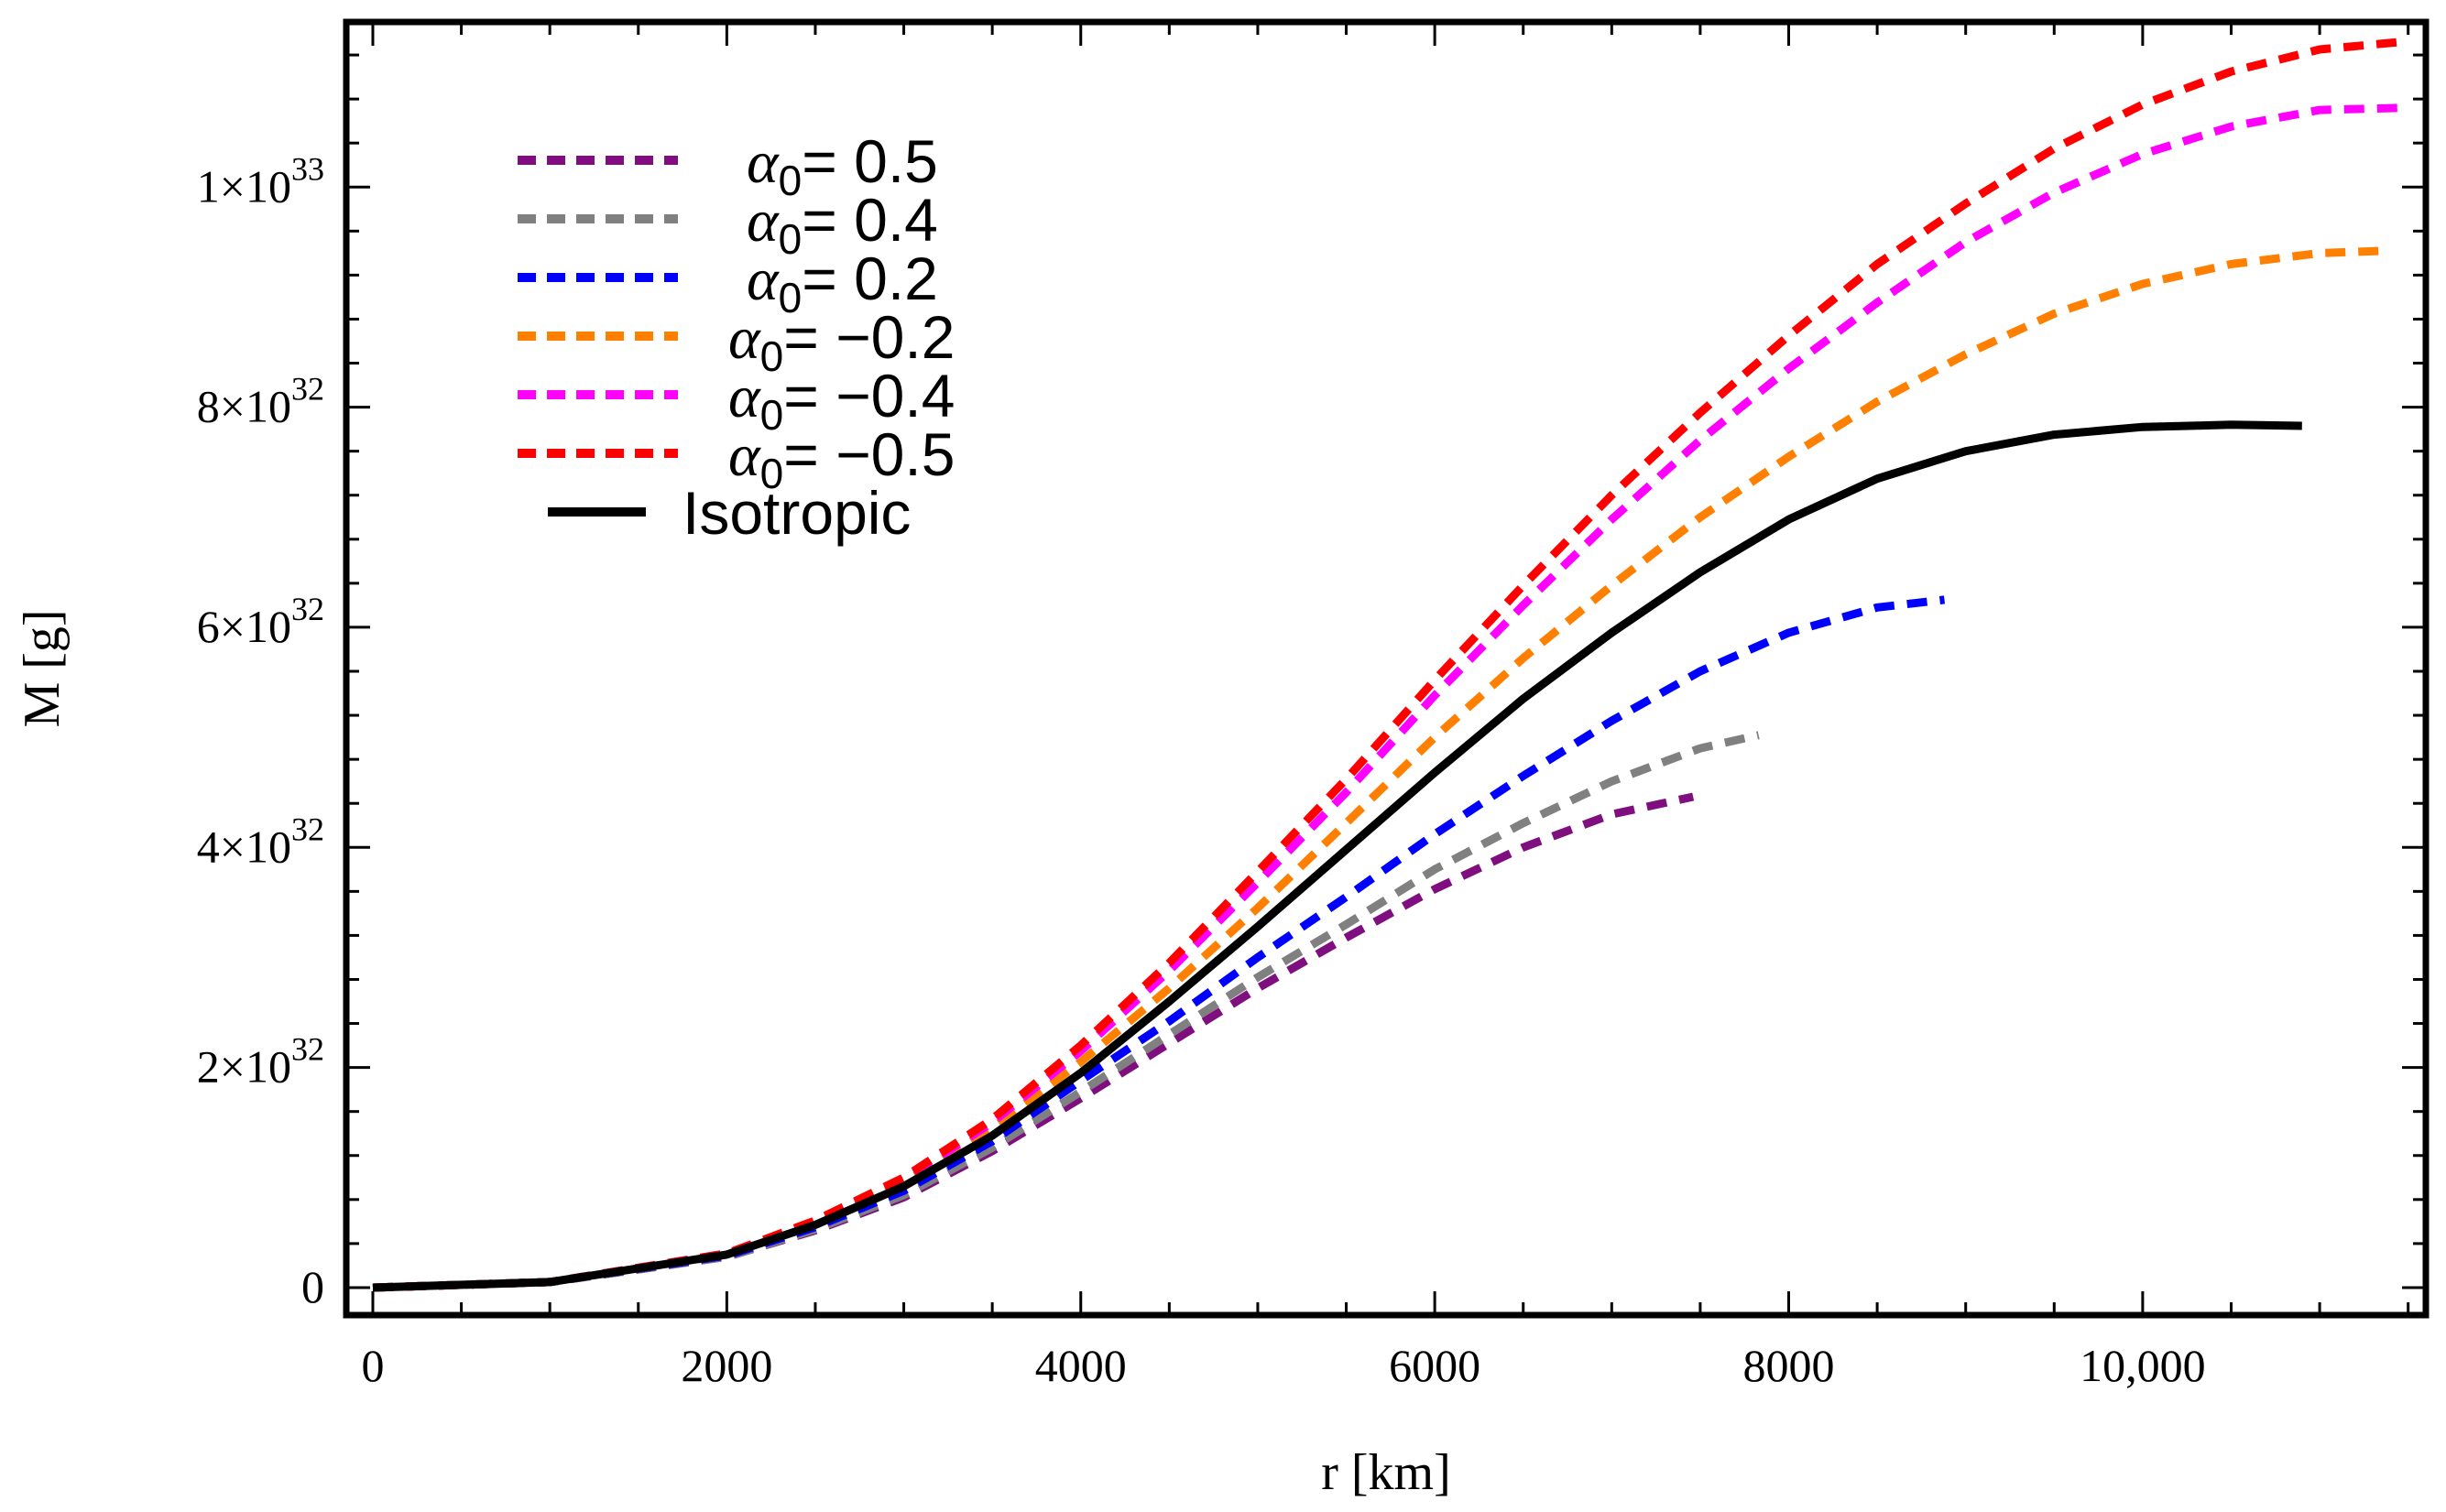 This screenshot has height=1512, width=2446. I want to click on x-tick-label: 10,000, so click(2143, 1365).